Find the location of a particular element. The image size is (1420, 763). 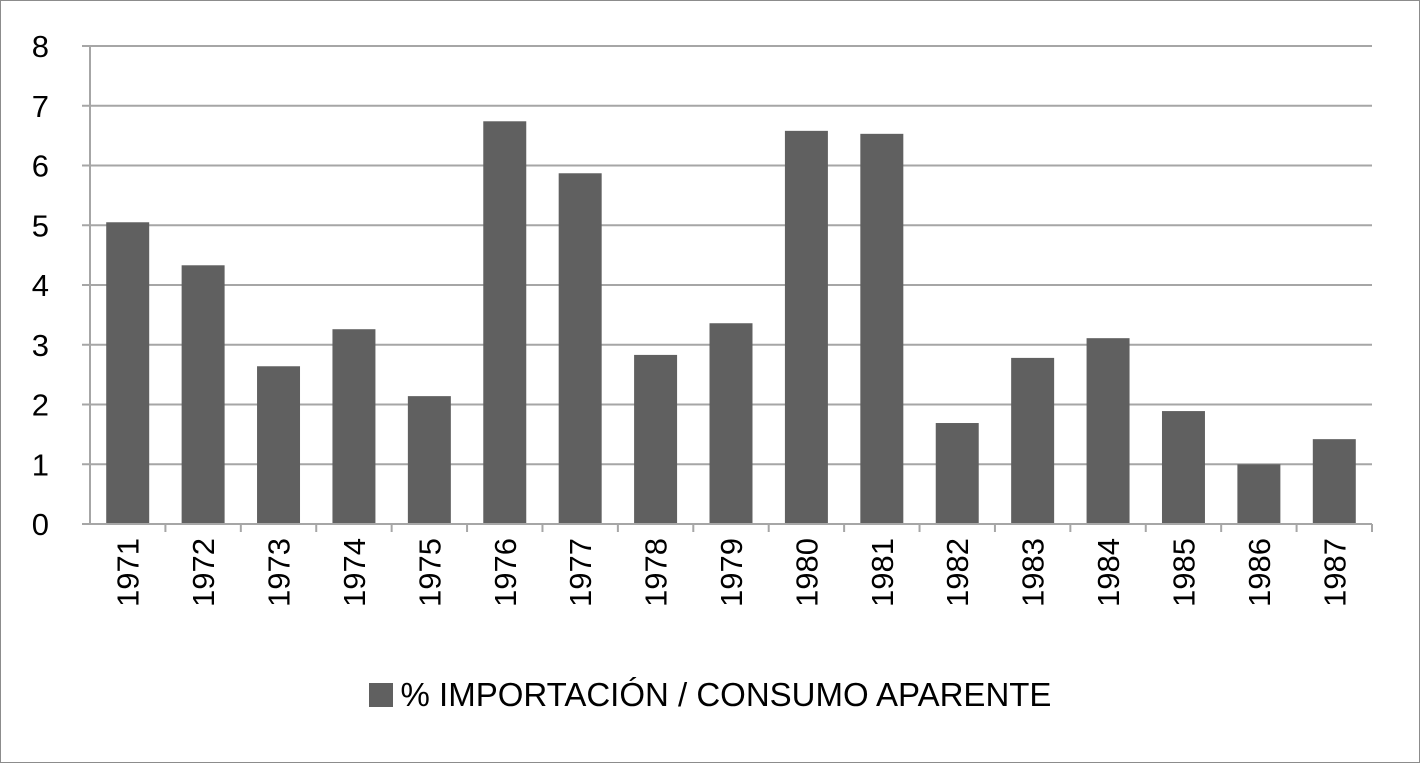

bar-1974 is located at coordinates (354, 426).